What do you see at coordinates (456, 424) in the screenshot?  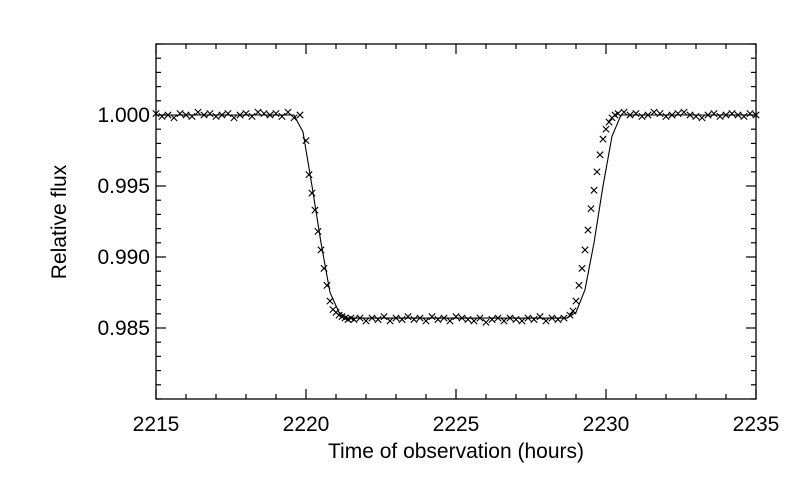 I see `x-tick-label: 2225` at bounding box center [456, 424].